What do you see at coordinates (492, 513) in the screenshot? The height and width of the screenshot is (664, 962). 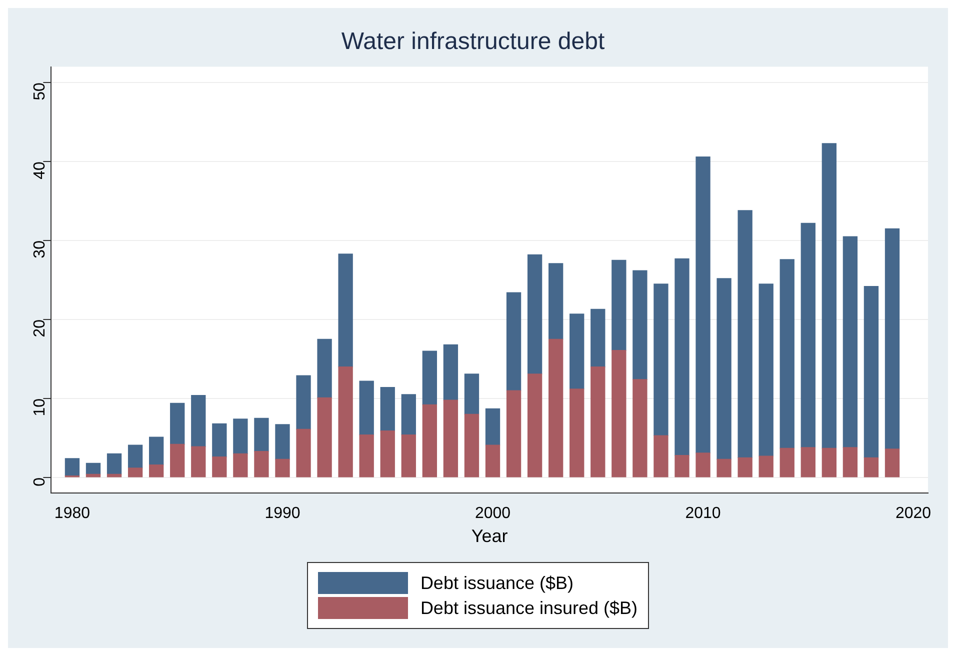 I see `x-tick-label: 2000` at bounding box center [492, 513].